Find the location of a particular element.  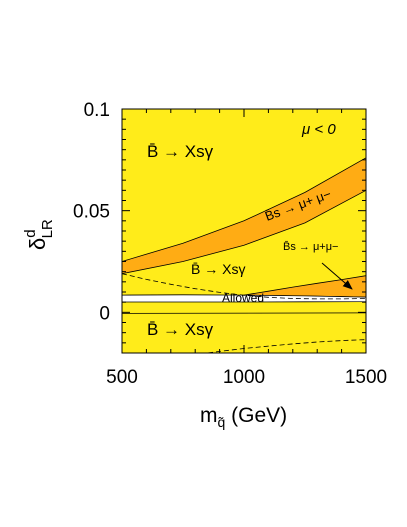

annotation-allowed: Allowed is located at coordinates (243, 298).